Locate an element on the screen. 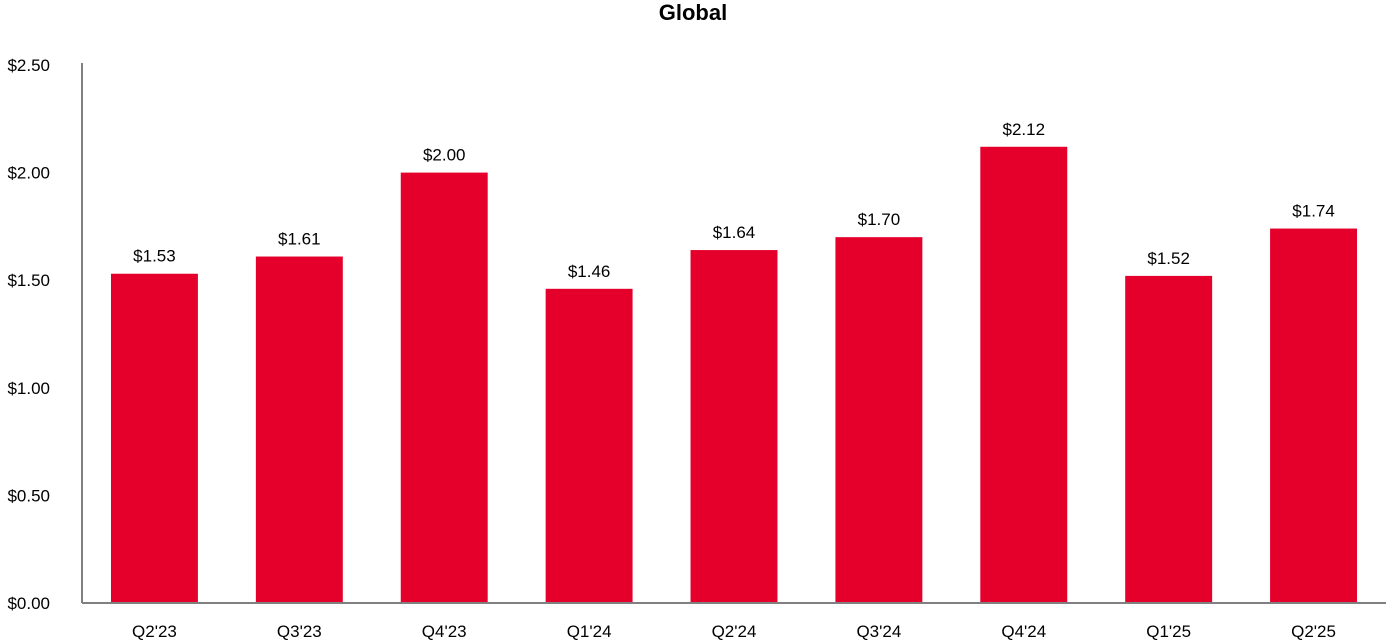  y-axis: $0.00 $0.50 $1.00 $1.50 $2.00 $2.50 is located at coordinates (45, 334).